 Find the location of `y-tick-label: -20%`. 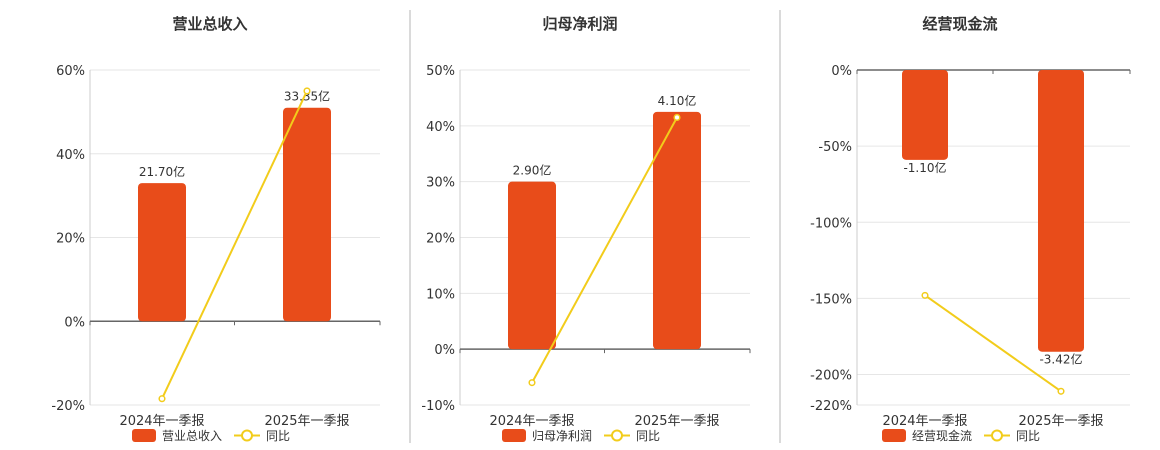

y-tick-label: -20% is located at coordinates (68, 406).